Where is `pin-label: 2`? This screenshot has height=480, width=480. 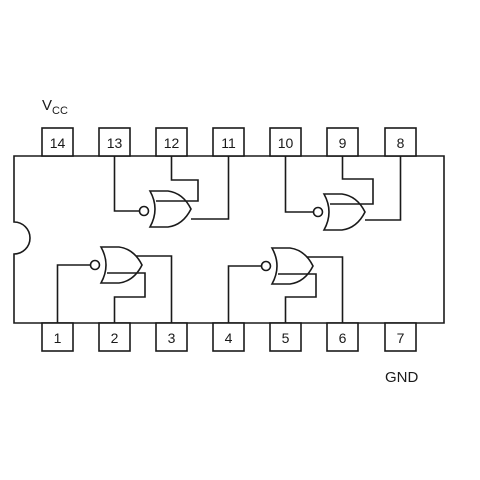
pin-label: 2 is located at coordinates (115, 338).